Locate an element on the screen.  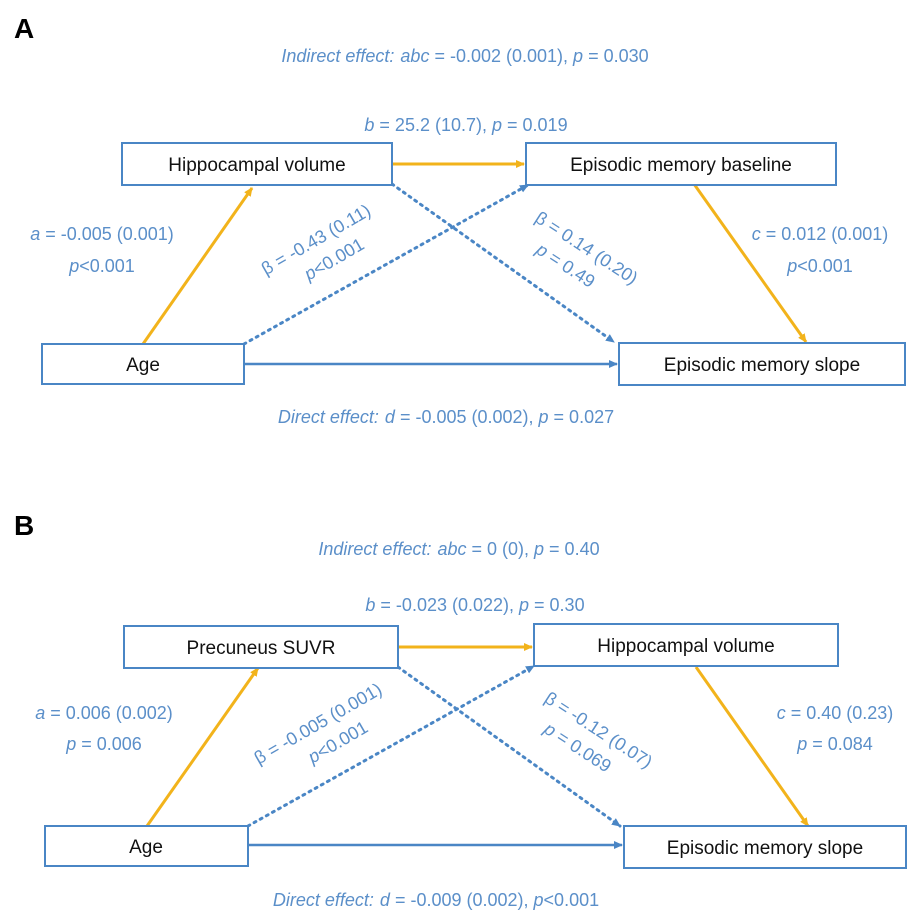
panel-letter-a: A is located at coordinates (24, 28).